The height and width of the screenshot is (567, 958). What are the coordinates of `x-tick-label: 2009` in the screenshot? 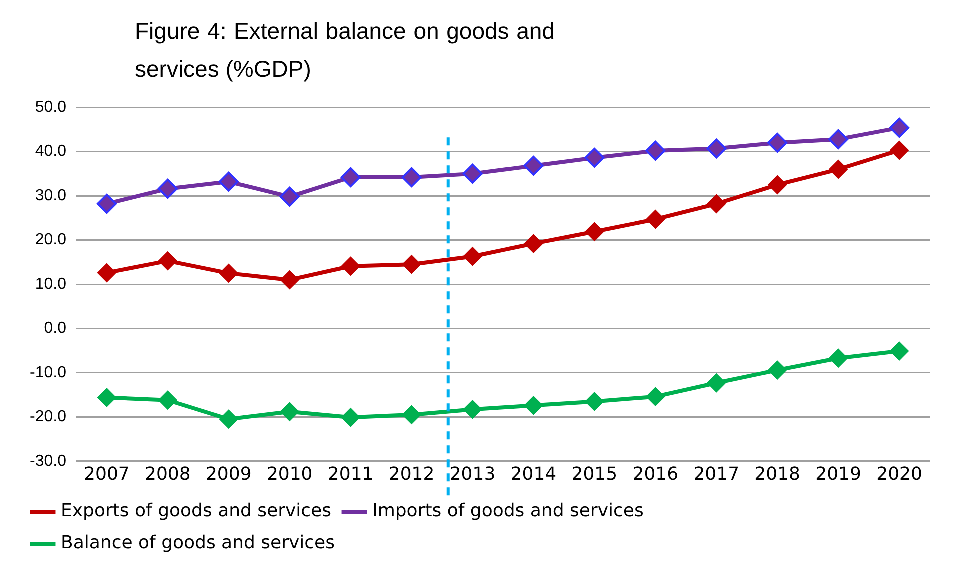 It's located at (229, 474).